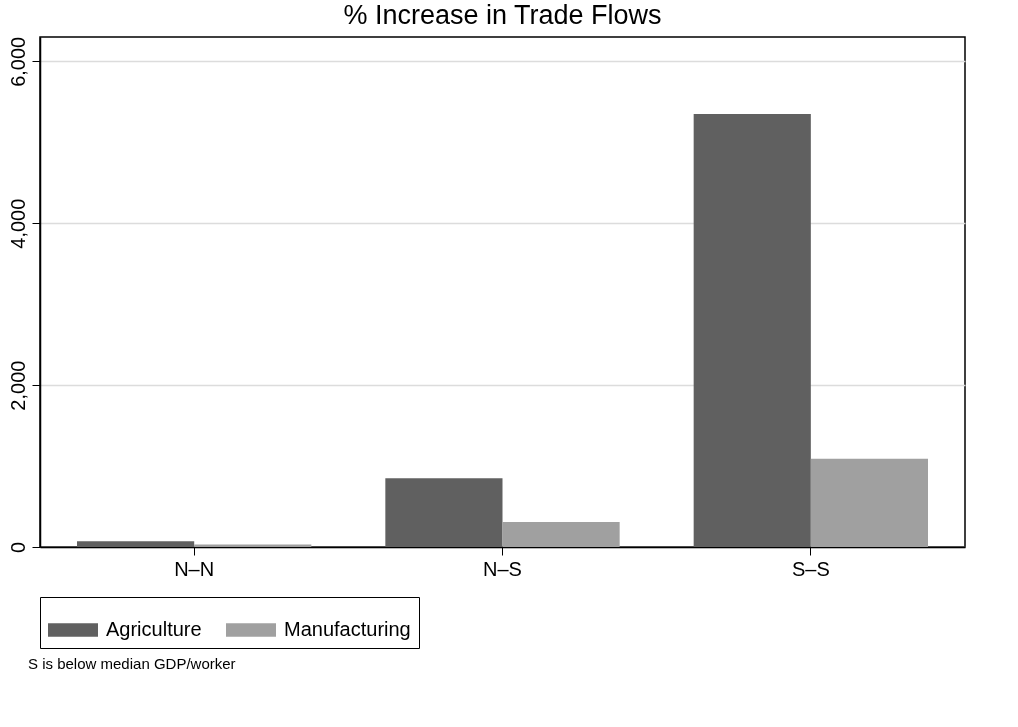  What do you see at coordinates (502, 15) in the screenshot?
I see `chart-title: % Increase in Trade Flows` at bounding box center [502, 15].